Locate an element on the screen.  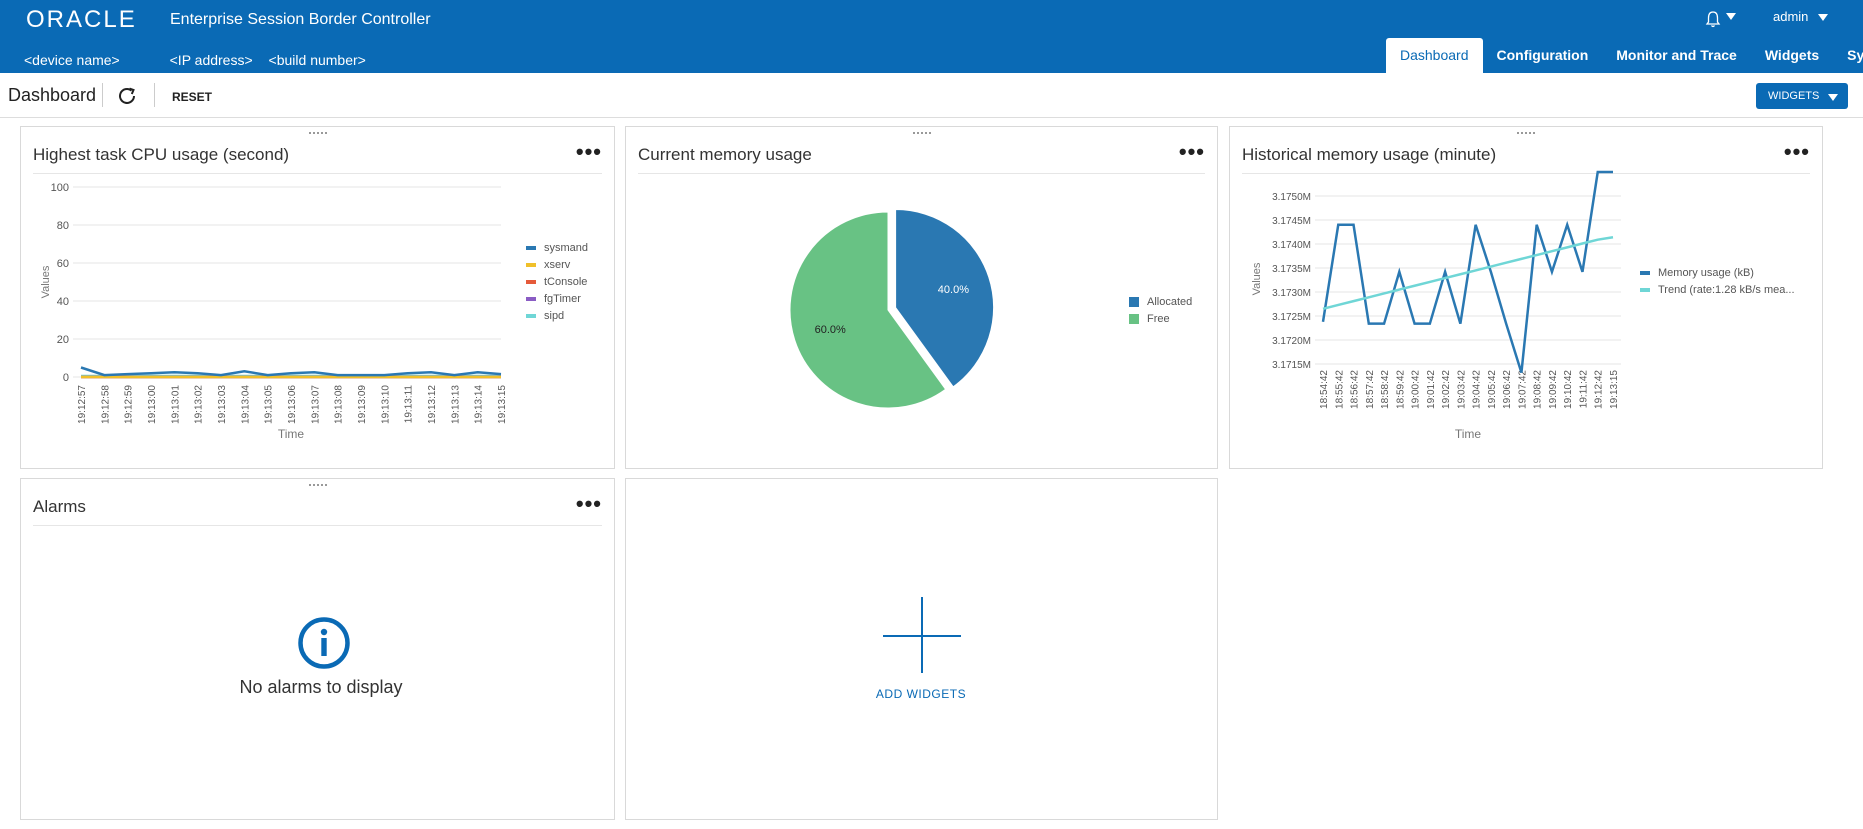
x-tick-label: 18:59:42 is located at coordinates (1400, 389).